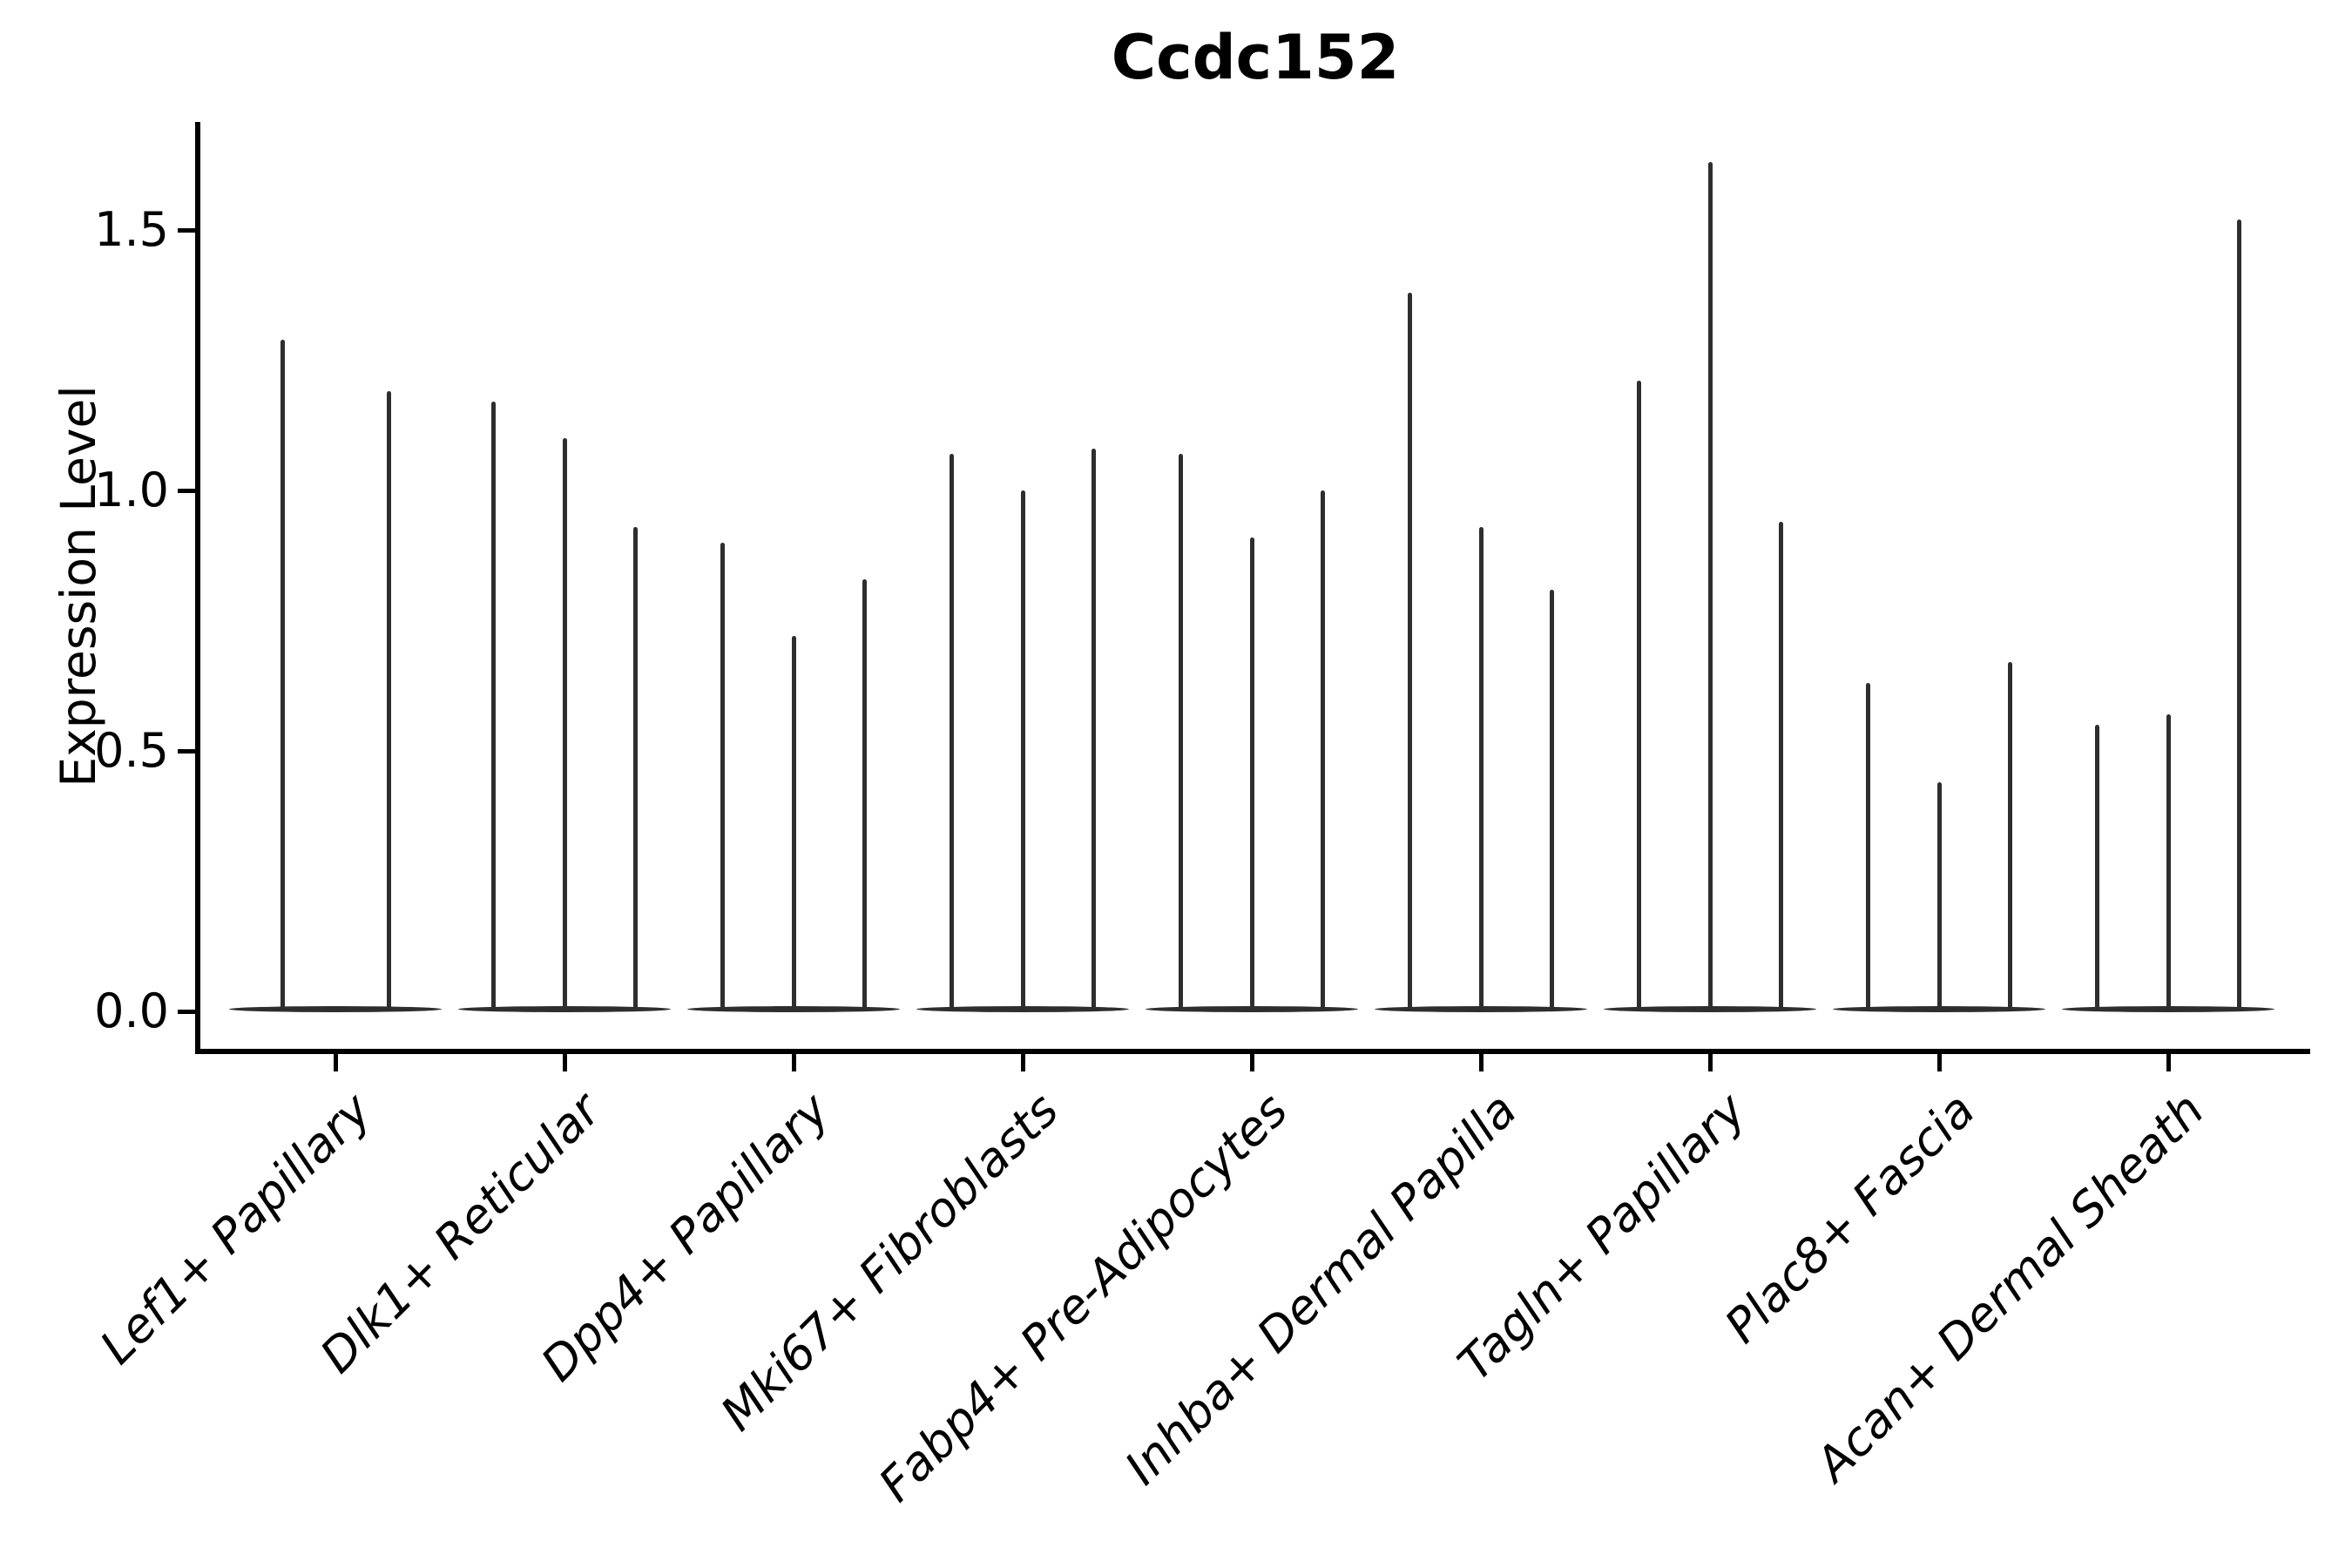  I want to click on violin-base, so click(335, 1009).